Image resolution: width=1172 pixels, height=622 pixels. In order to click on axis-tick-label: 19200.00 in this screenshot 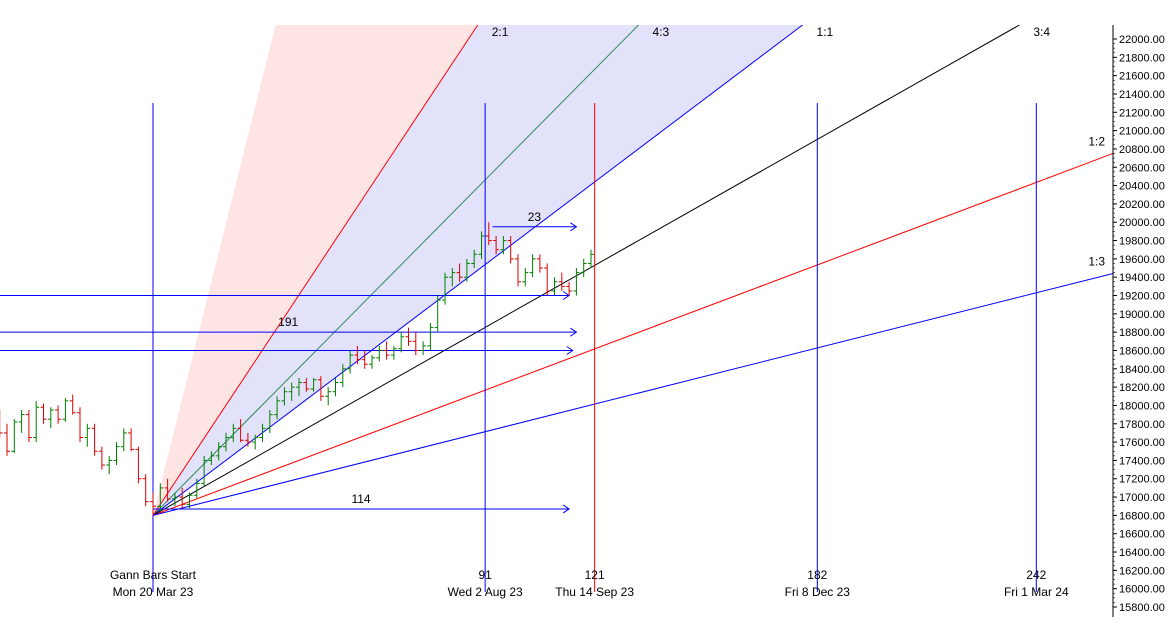, I will do `click(1142, 297)`.